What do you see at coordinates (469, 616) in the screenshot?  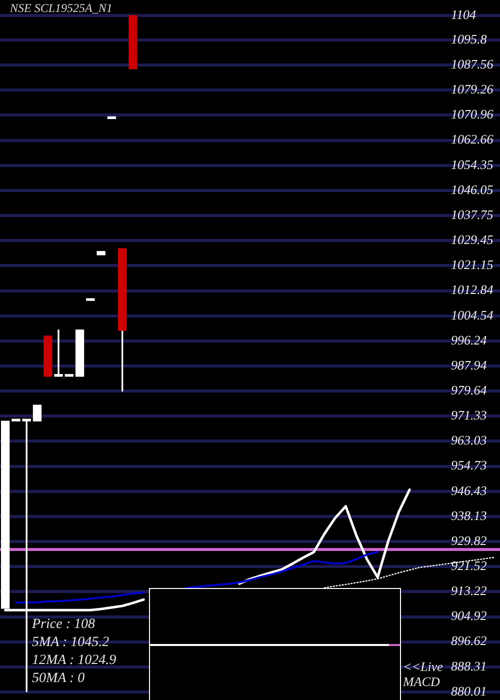 I see `y-tick-label: 904.92` at bounding box center [469, 616].